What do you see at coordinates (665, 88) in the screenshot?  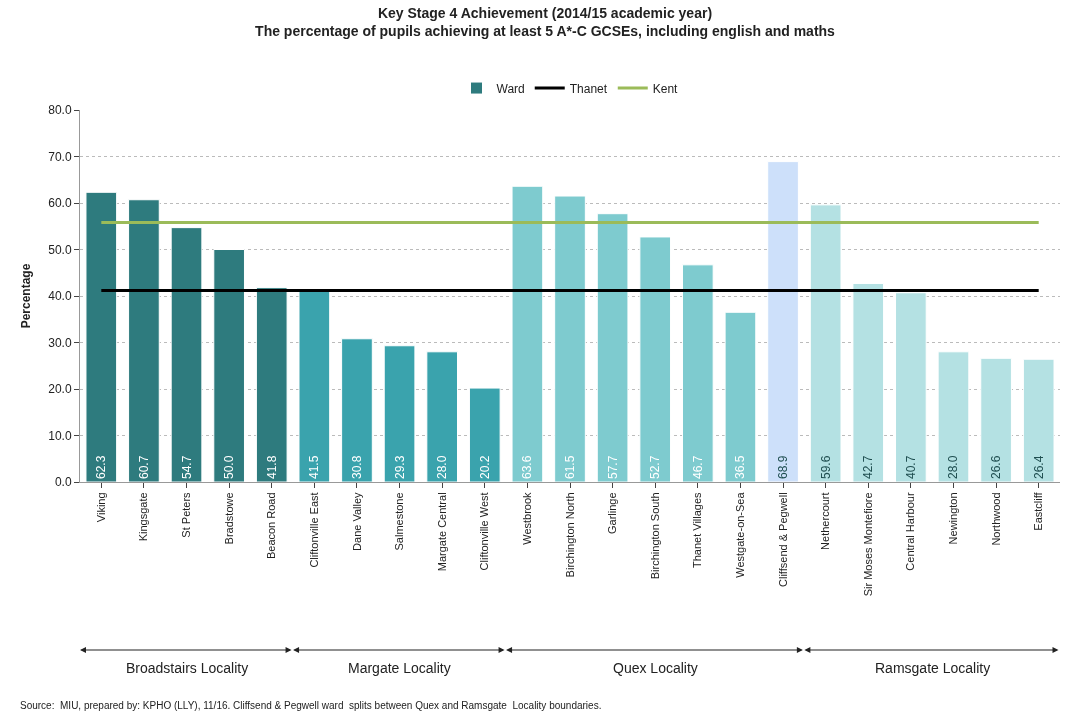 I see `legend-label: Kent` at bounding box center [665, 88].